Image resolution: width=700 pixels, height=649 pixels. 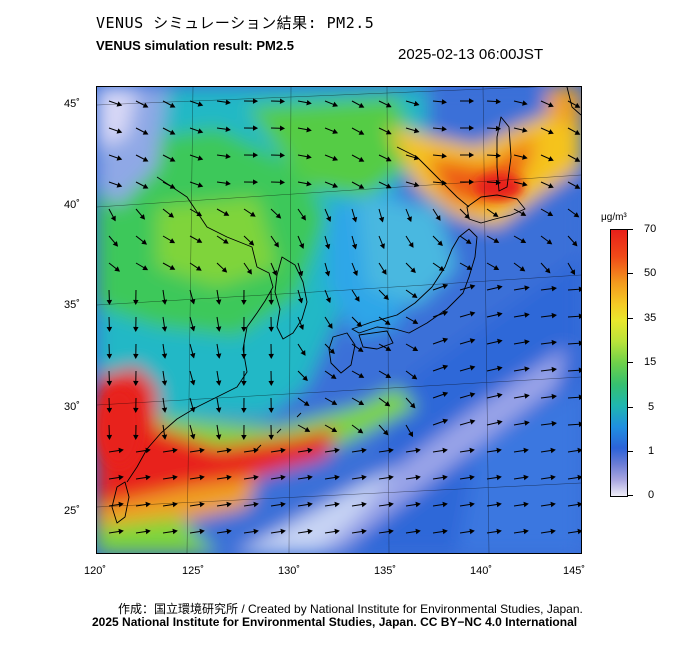 I want to click on colorbar-tick-15: 15, so click(x=650, y=362).